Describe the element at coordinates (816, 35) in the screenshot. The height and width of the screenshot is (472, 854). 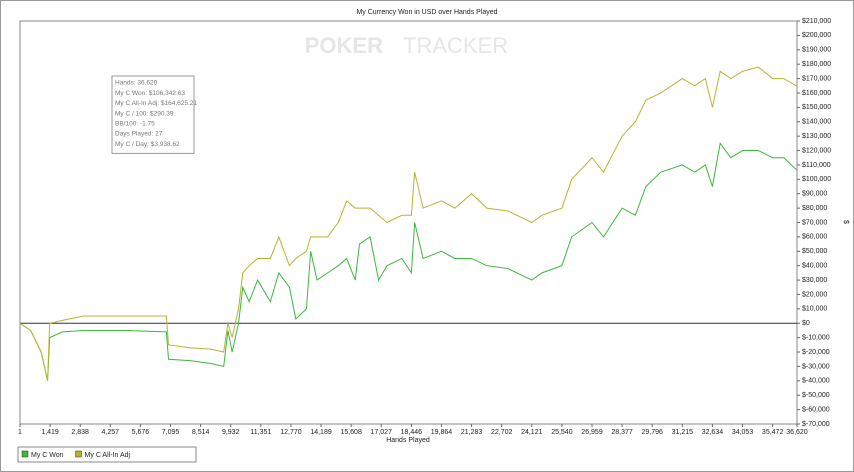
I see `y-tick-label: $200,000` at that location.